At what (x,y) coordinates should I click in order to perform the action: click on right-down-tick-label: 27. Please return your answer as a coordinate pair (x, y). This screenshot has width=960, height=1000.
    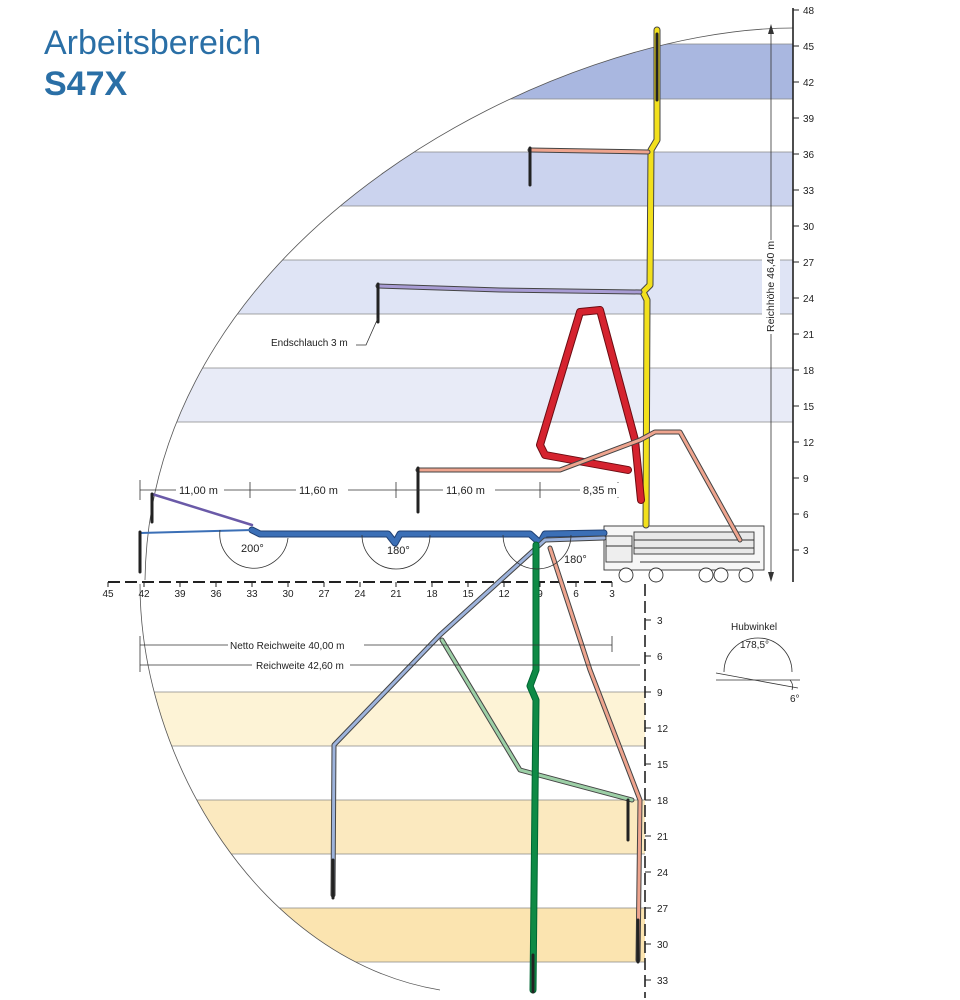
    Looking at the image, I should click on (663, 909).